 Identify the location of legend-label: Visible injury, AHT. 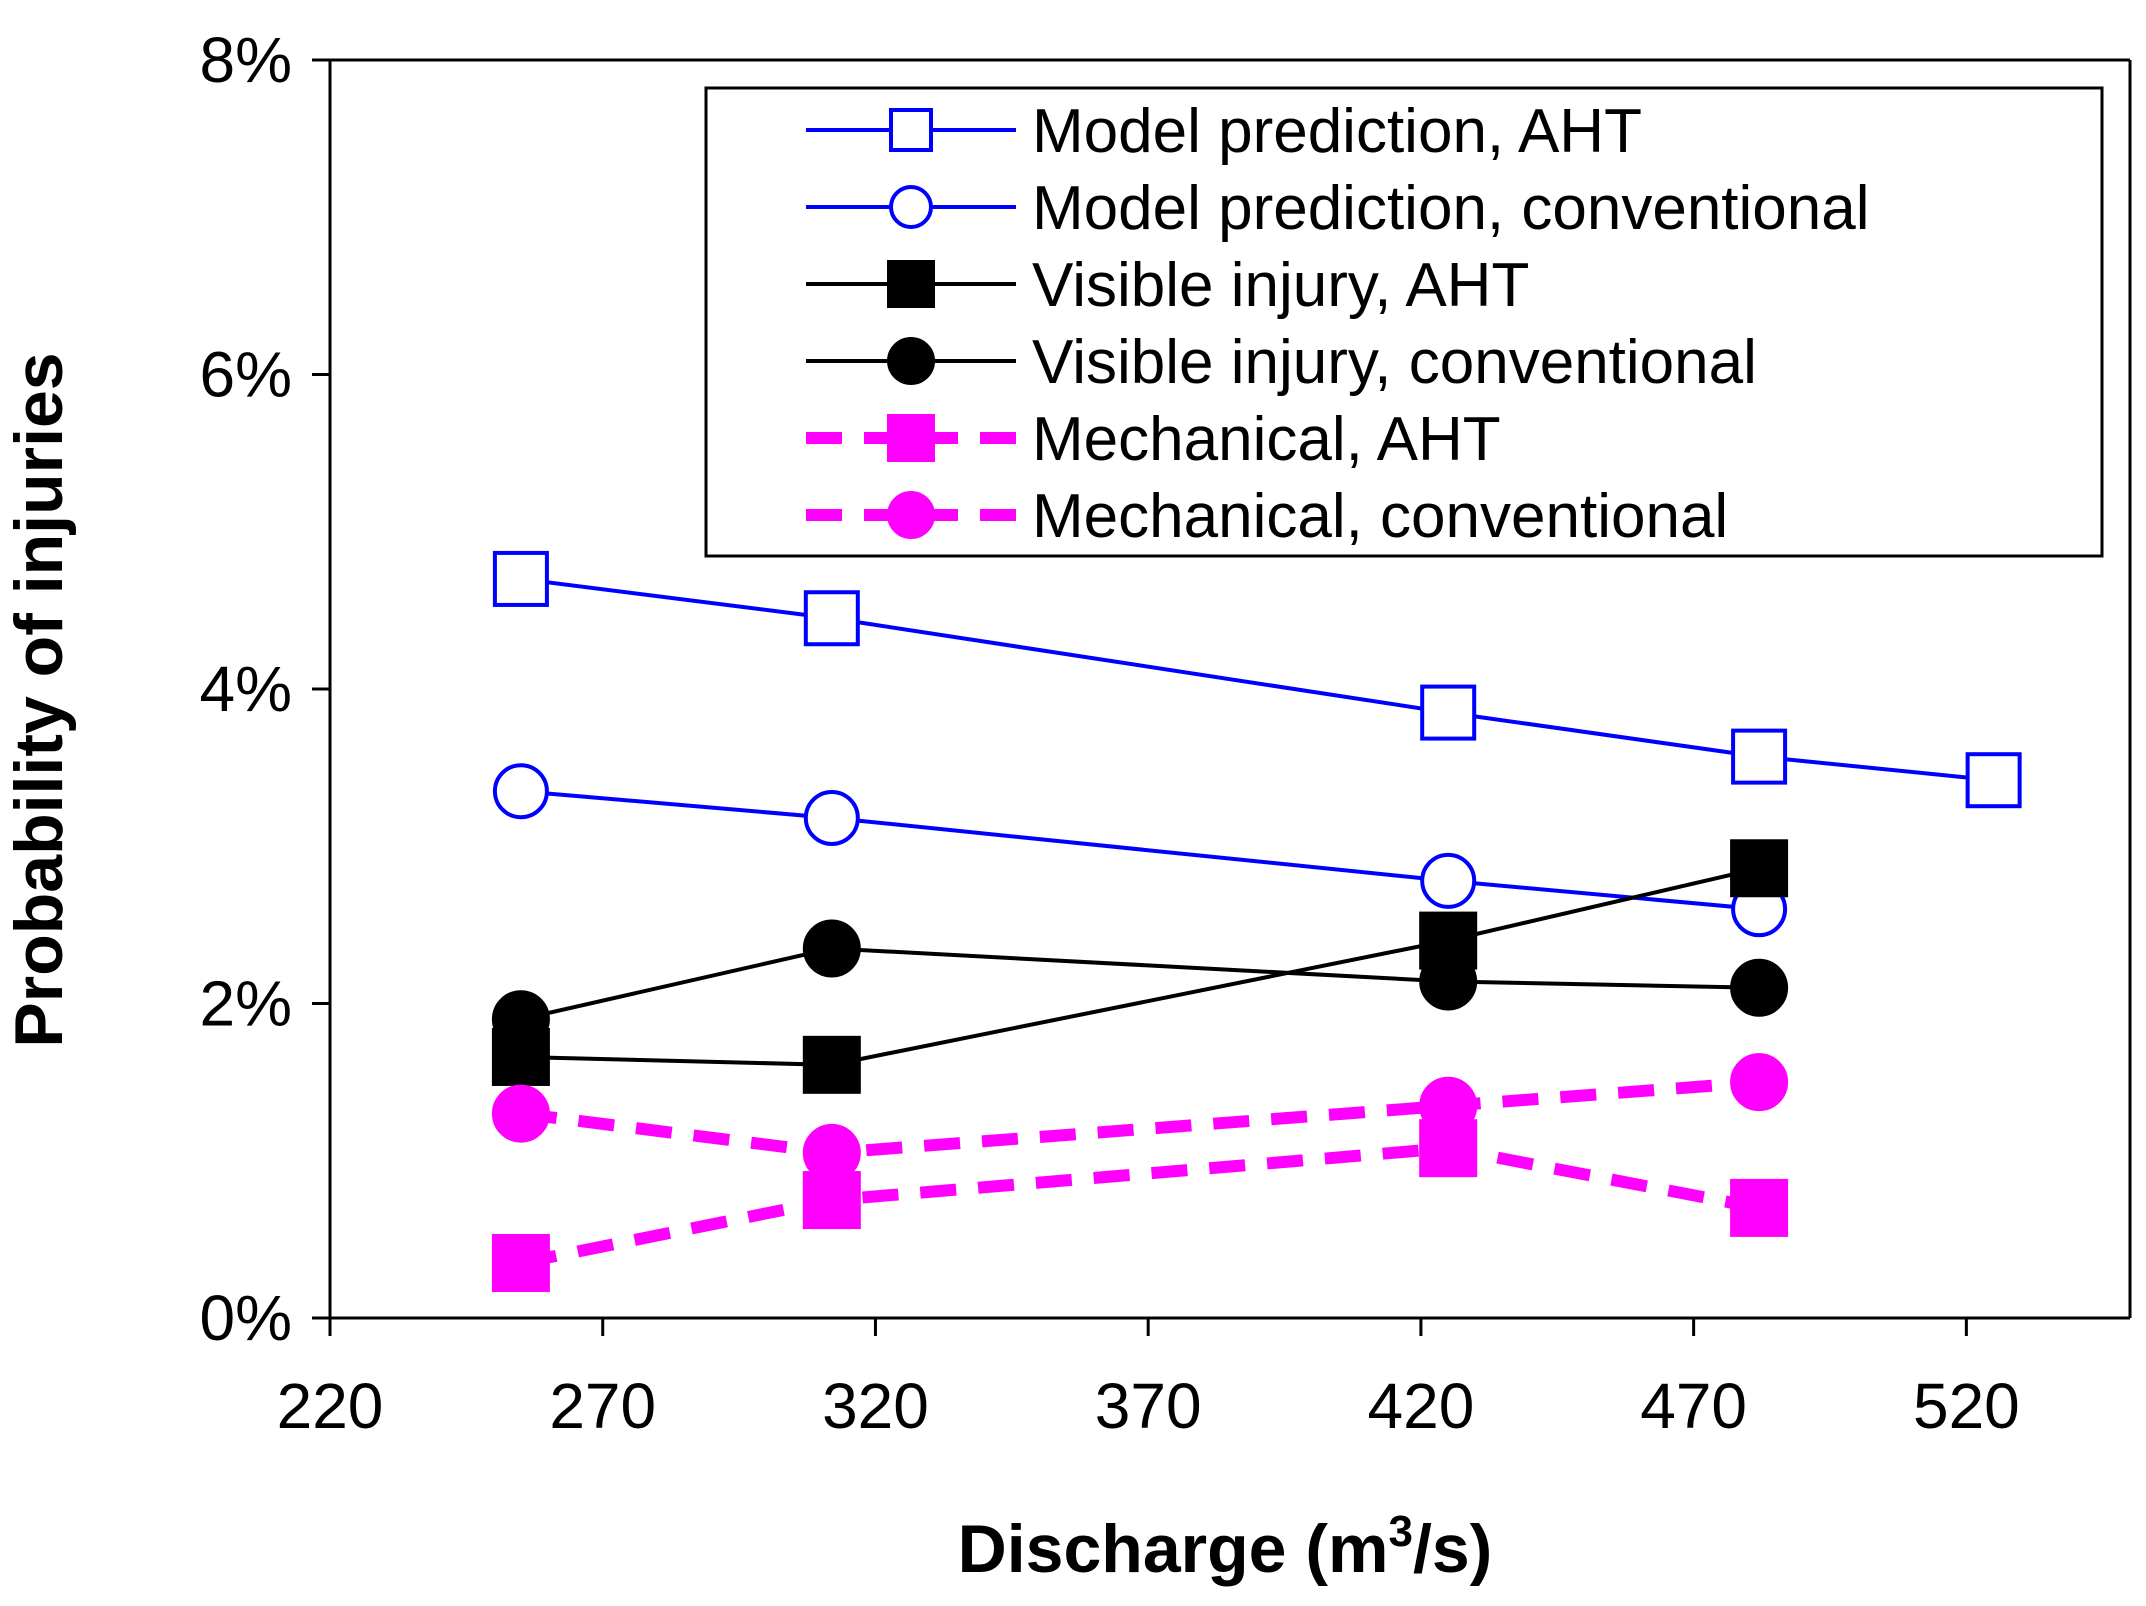
(1280, 285).